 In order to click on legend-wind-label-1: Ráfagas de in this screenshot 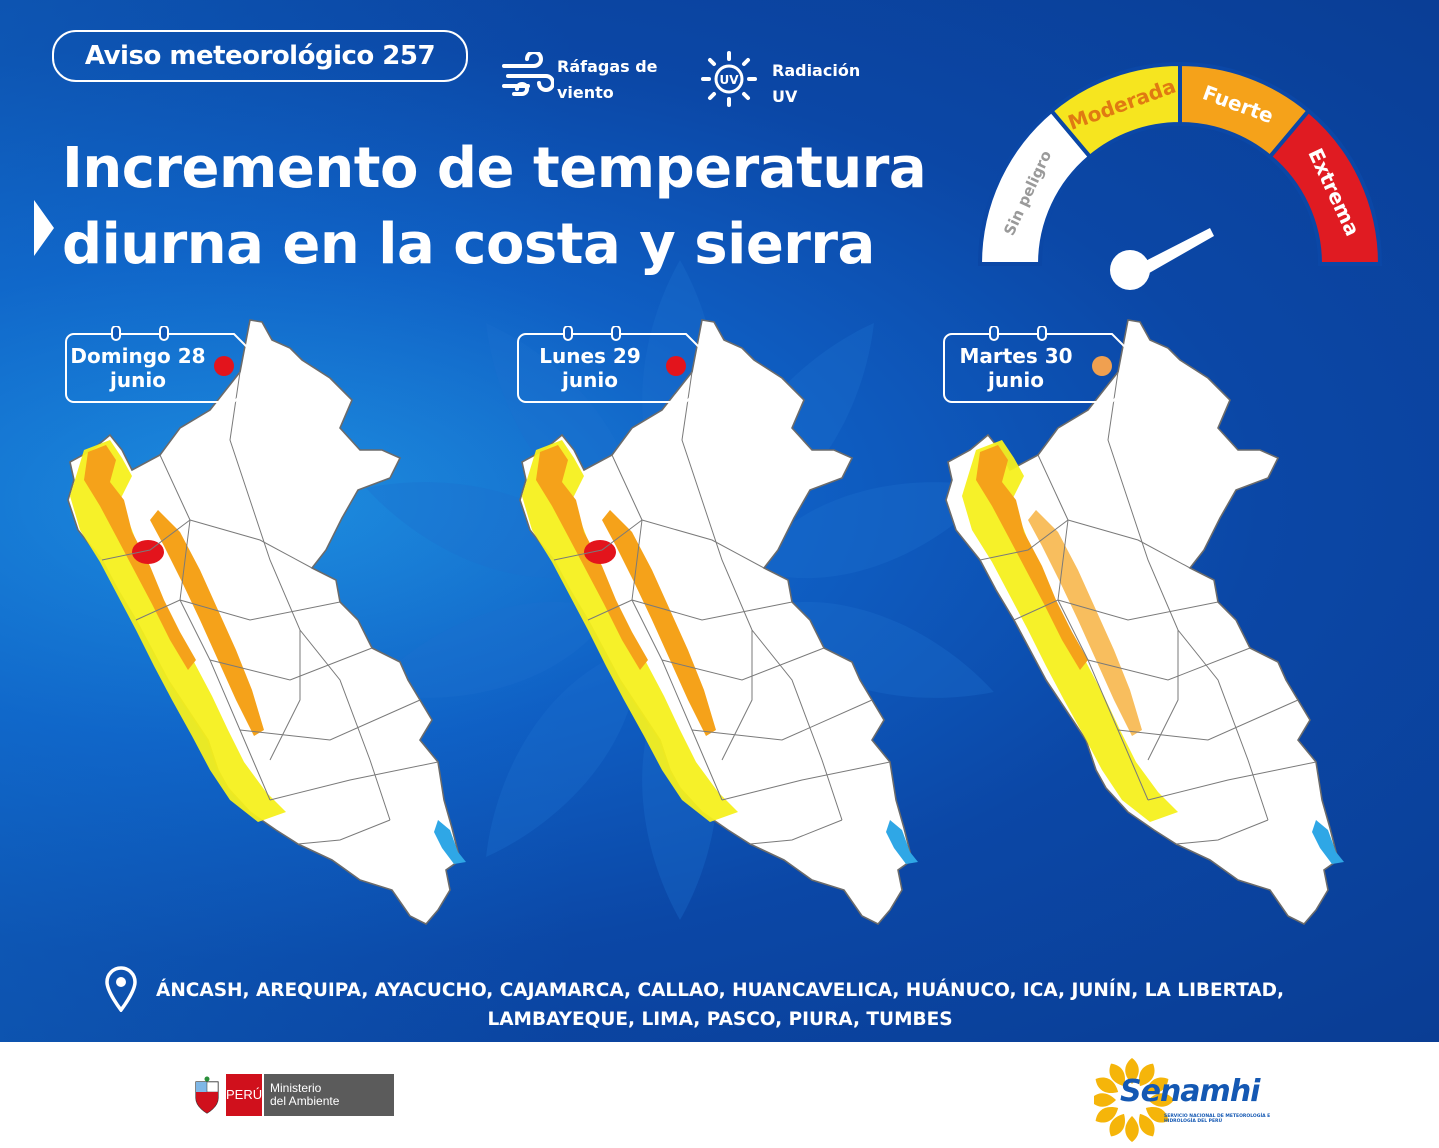, I will do `click(607, 66)`.